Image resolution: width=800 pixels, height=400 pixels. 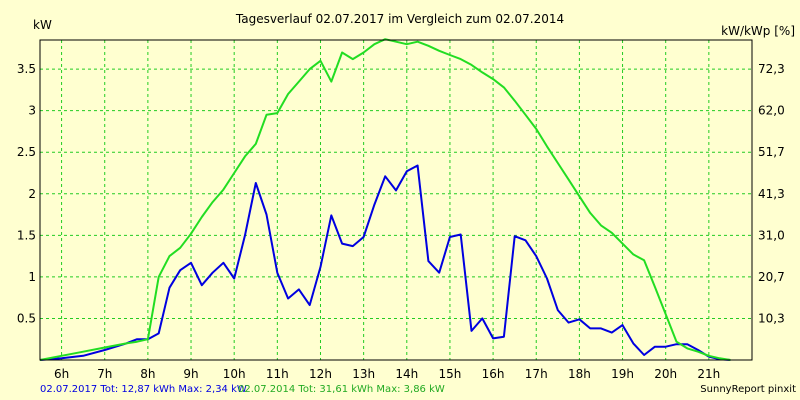 What do you see at coordinates (363, 374) in the screenshot?
I see `x-tick-label: 13h` at bounding box center [363, 374].